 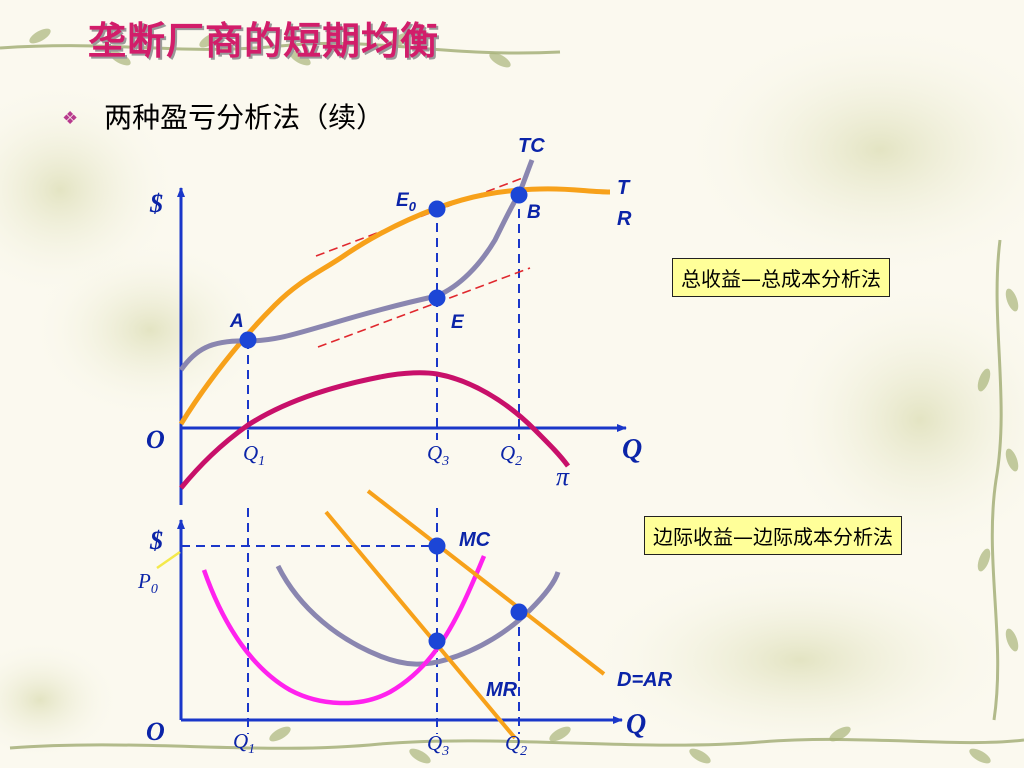 What do you see at coordinates (437, 298) in the screenshot?
I see `point-e` at bounding box center [437, 298].